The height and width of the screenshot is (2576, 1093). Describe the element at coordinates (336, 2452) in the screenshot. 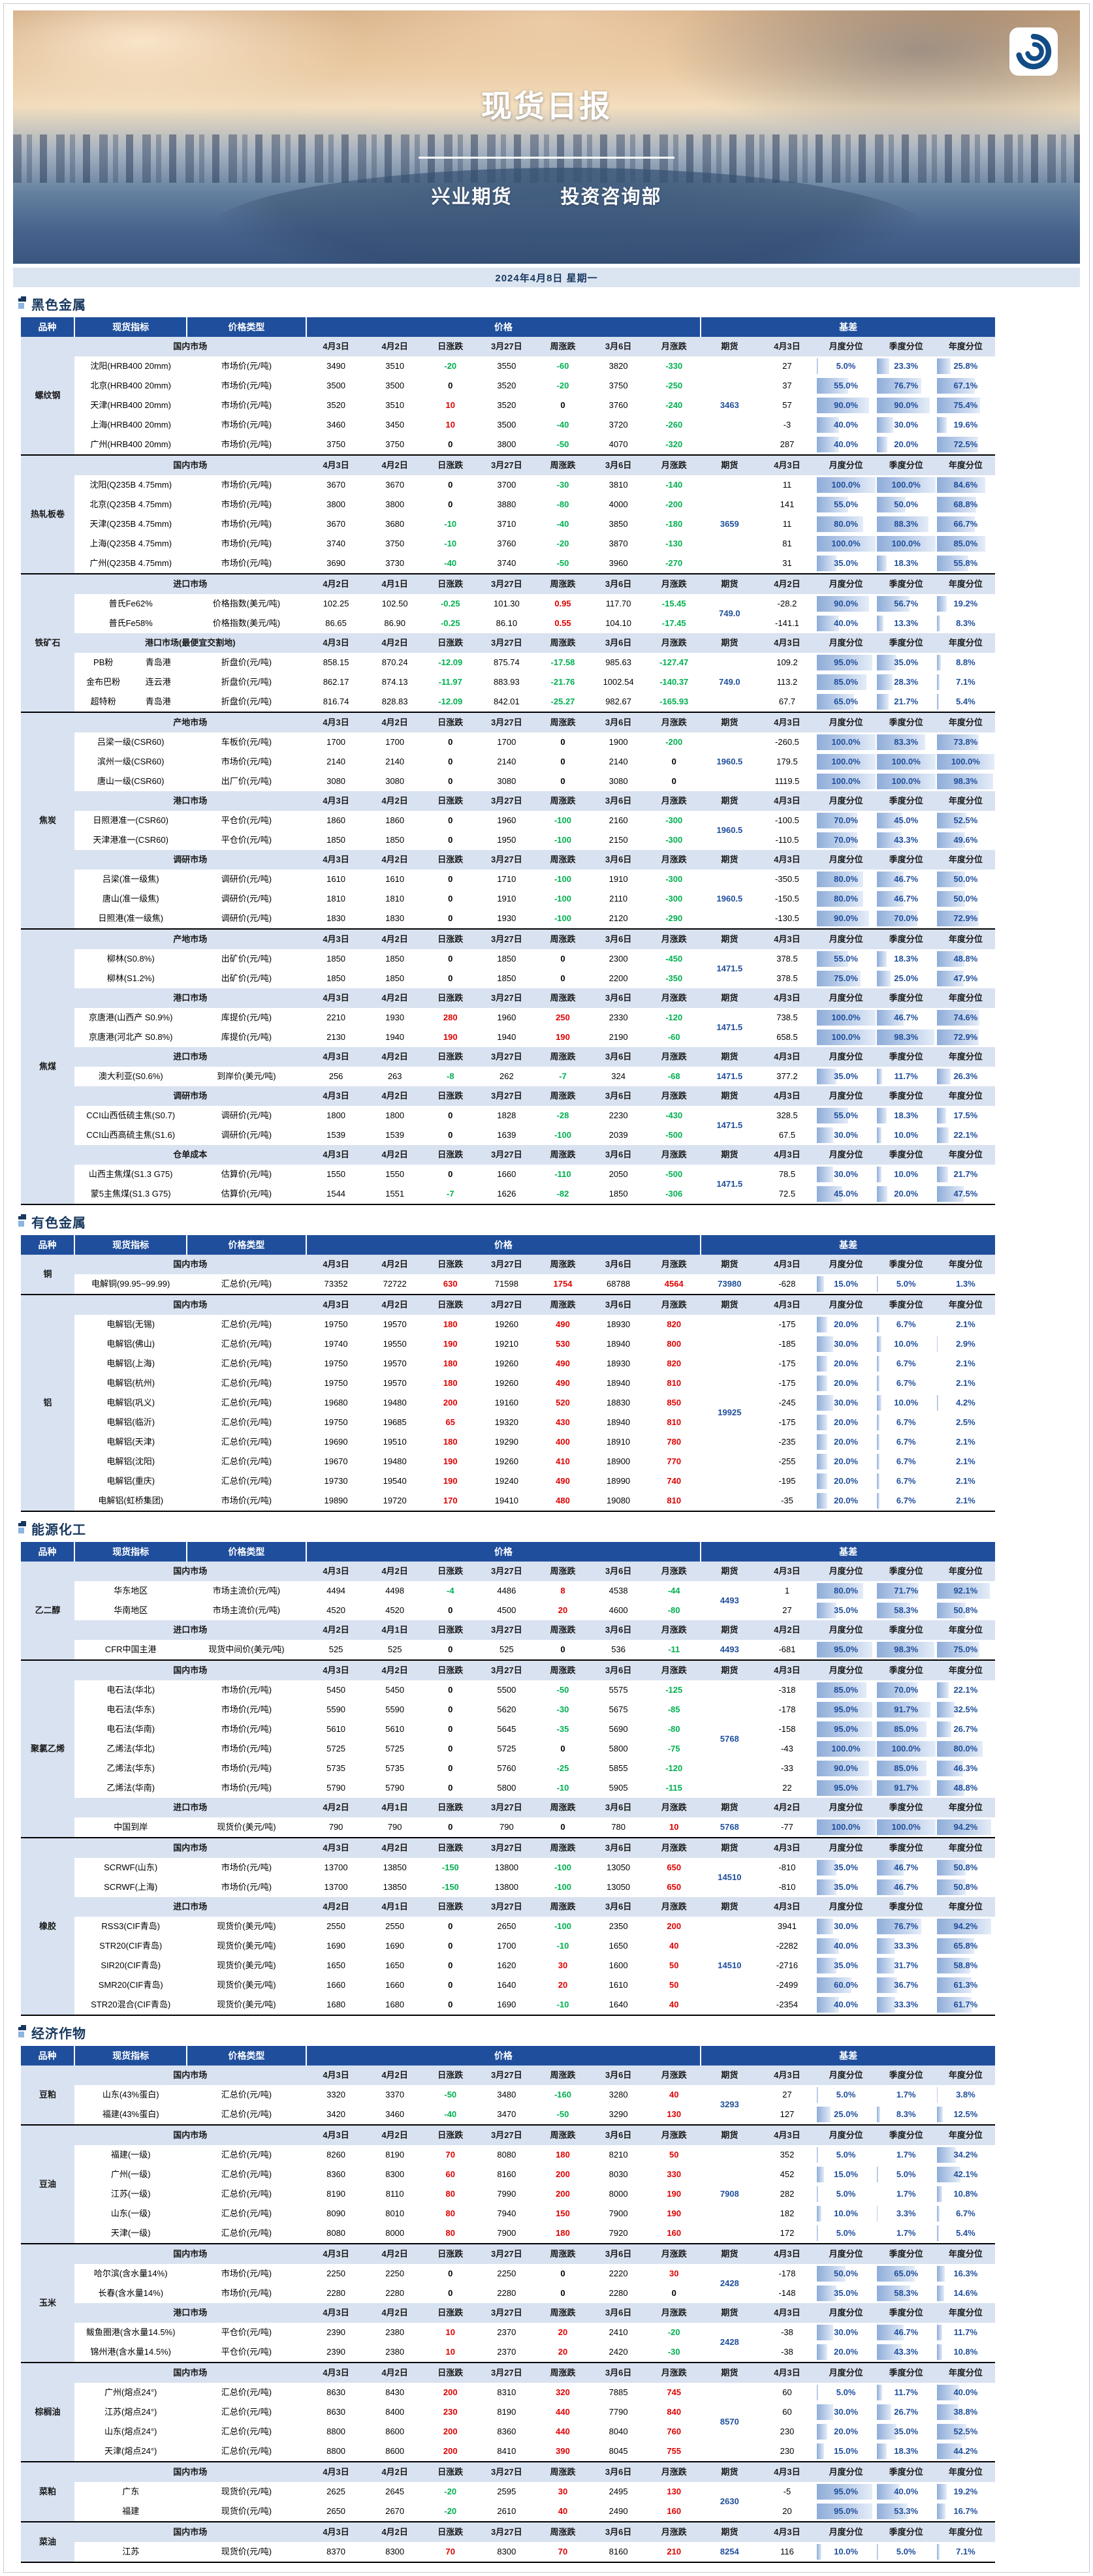

I see `price-cell: 8800` at that location.